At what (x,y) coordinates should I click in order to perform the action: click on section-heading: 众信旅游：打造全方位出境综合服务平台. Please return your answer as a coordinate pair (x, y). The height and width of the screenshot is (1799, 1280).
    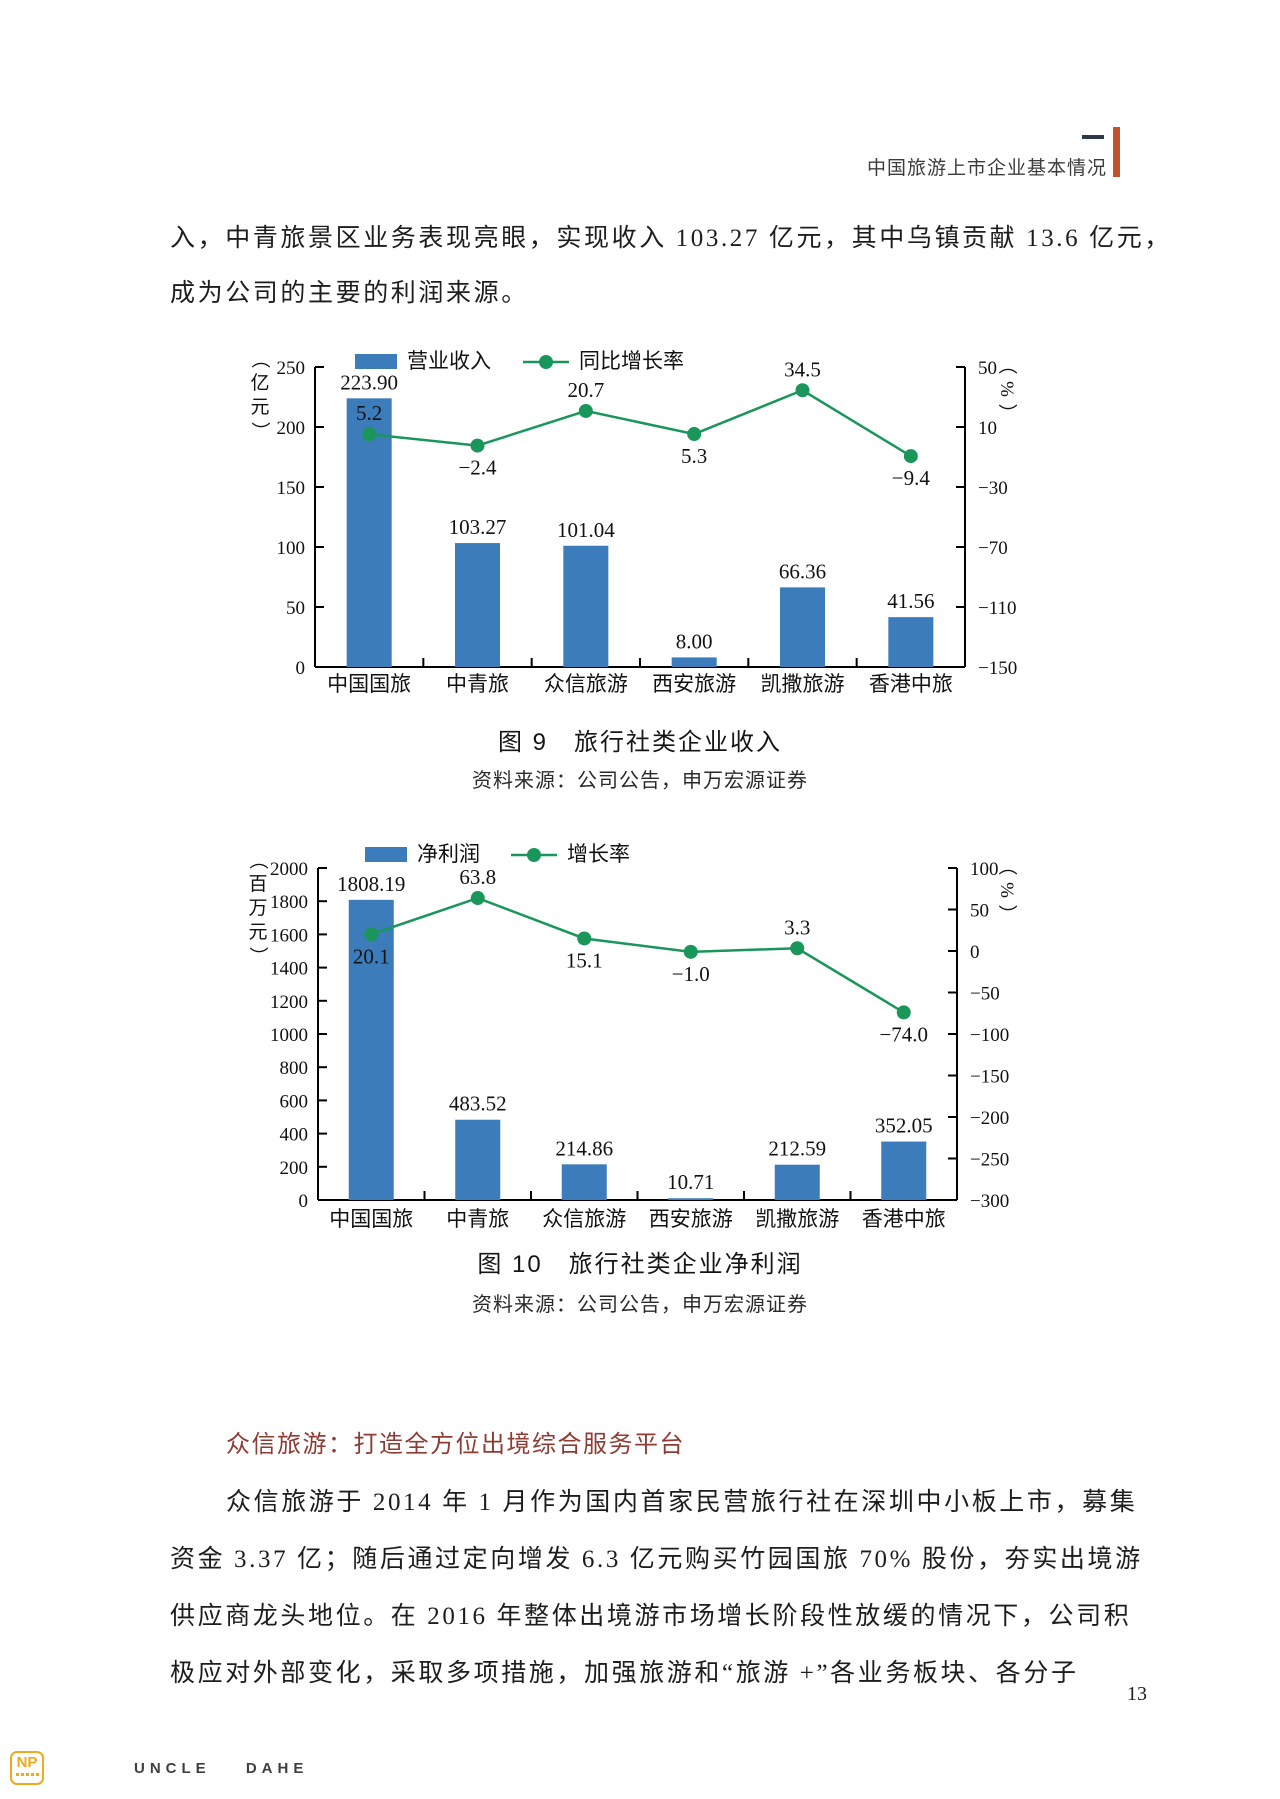
    Looking at the image, I should click on (455, 1444).